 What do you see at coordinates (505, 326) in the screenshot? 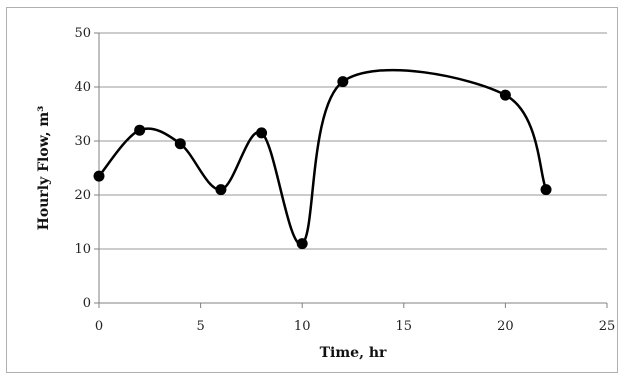
I see `x-tick-label-20: 20` at bounding box center [505, 326].